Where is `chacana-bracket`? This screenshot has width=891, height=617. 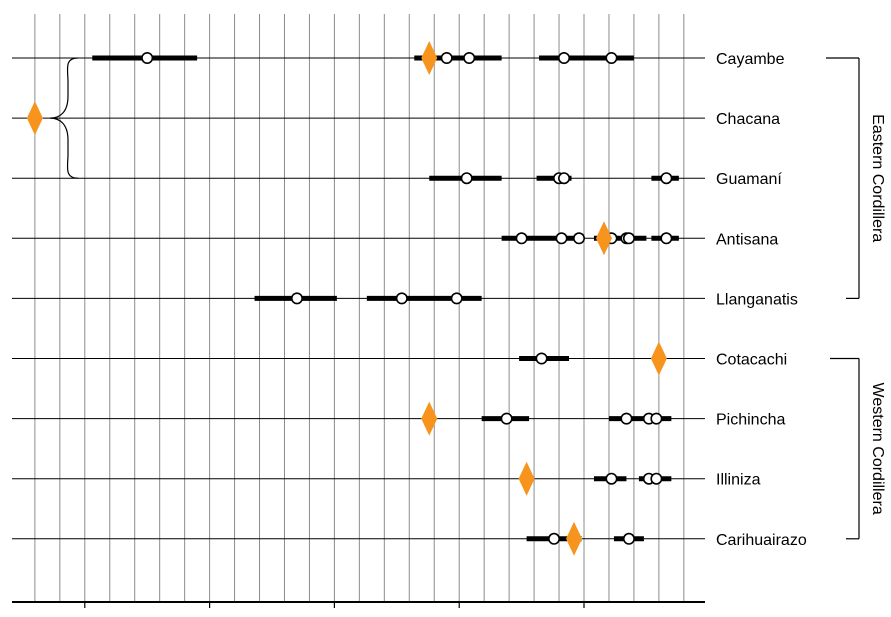
chacana-bracket is located at coordinates (64, 118).